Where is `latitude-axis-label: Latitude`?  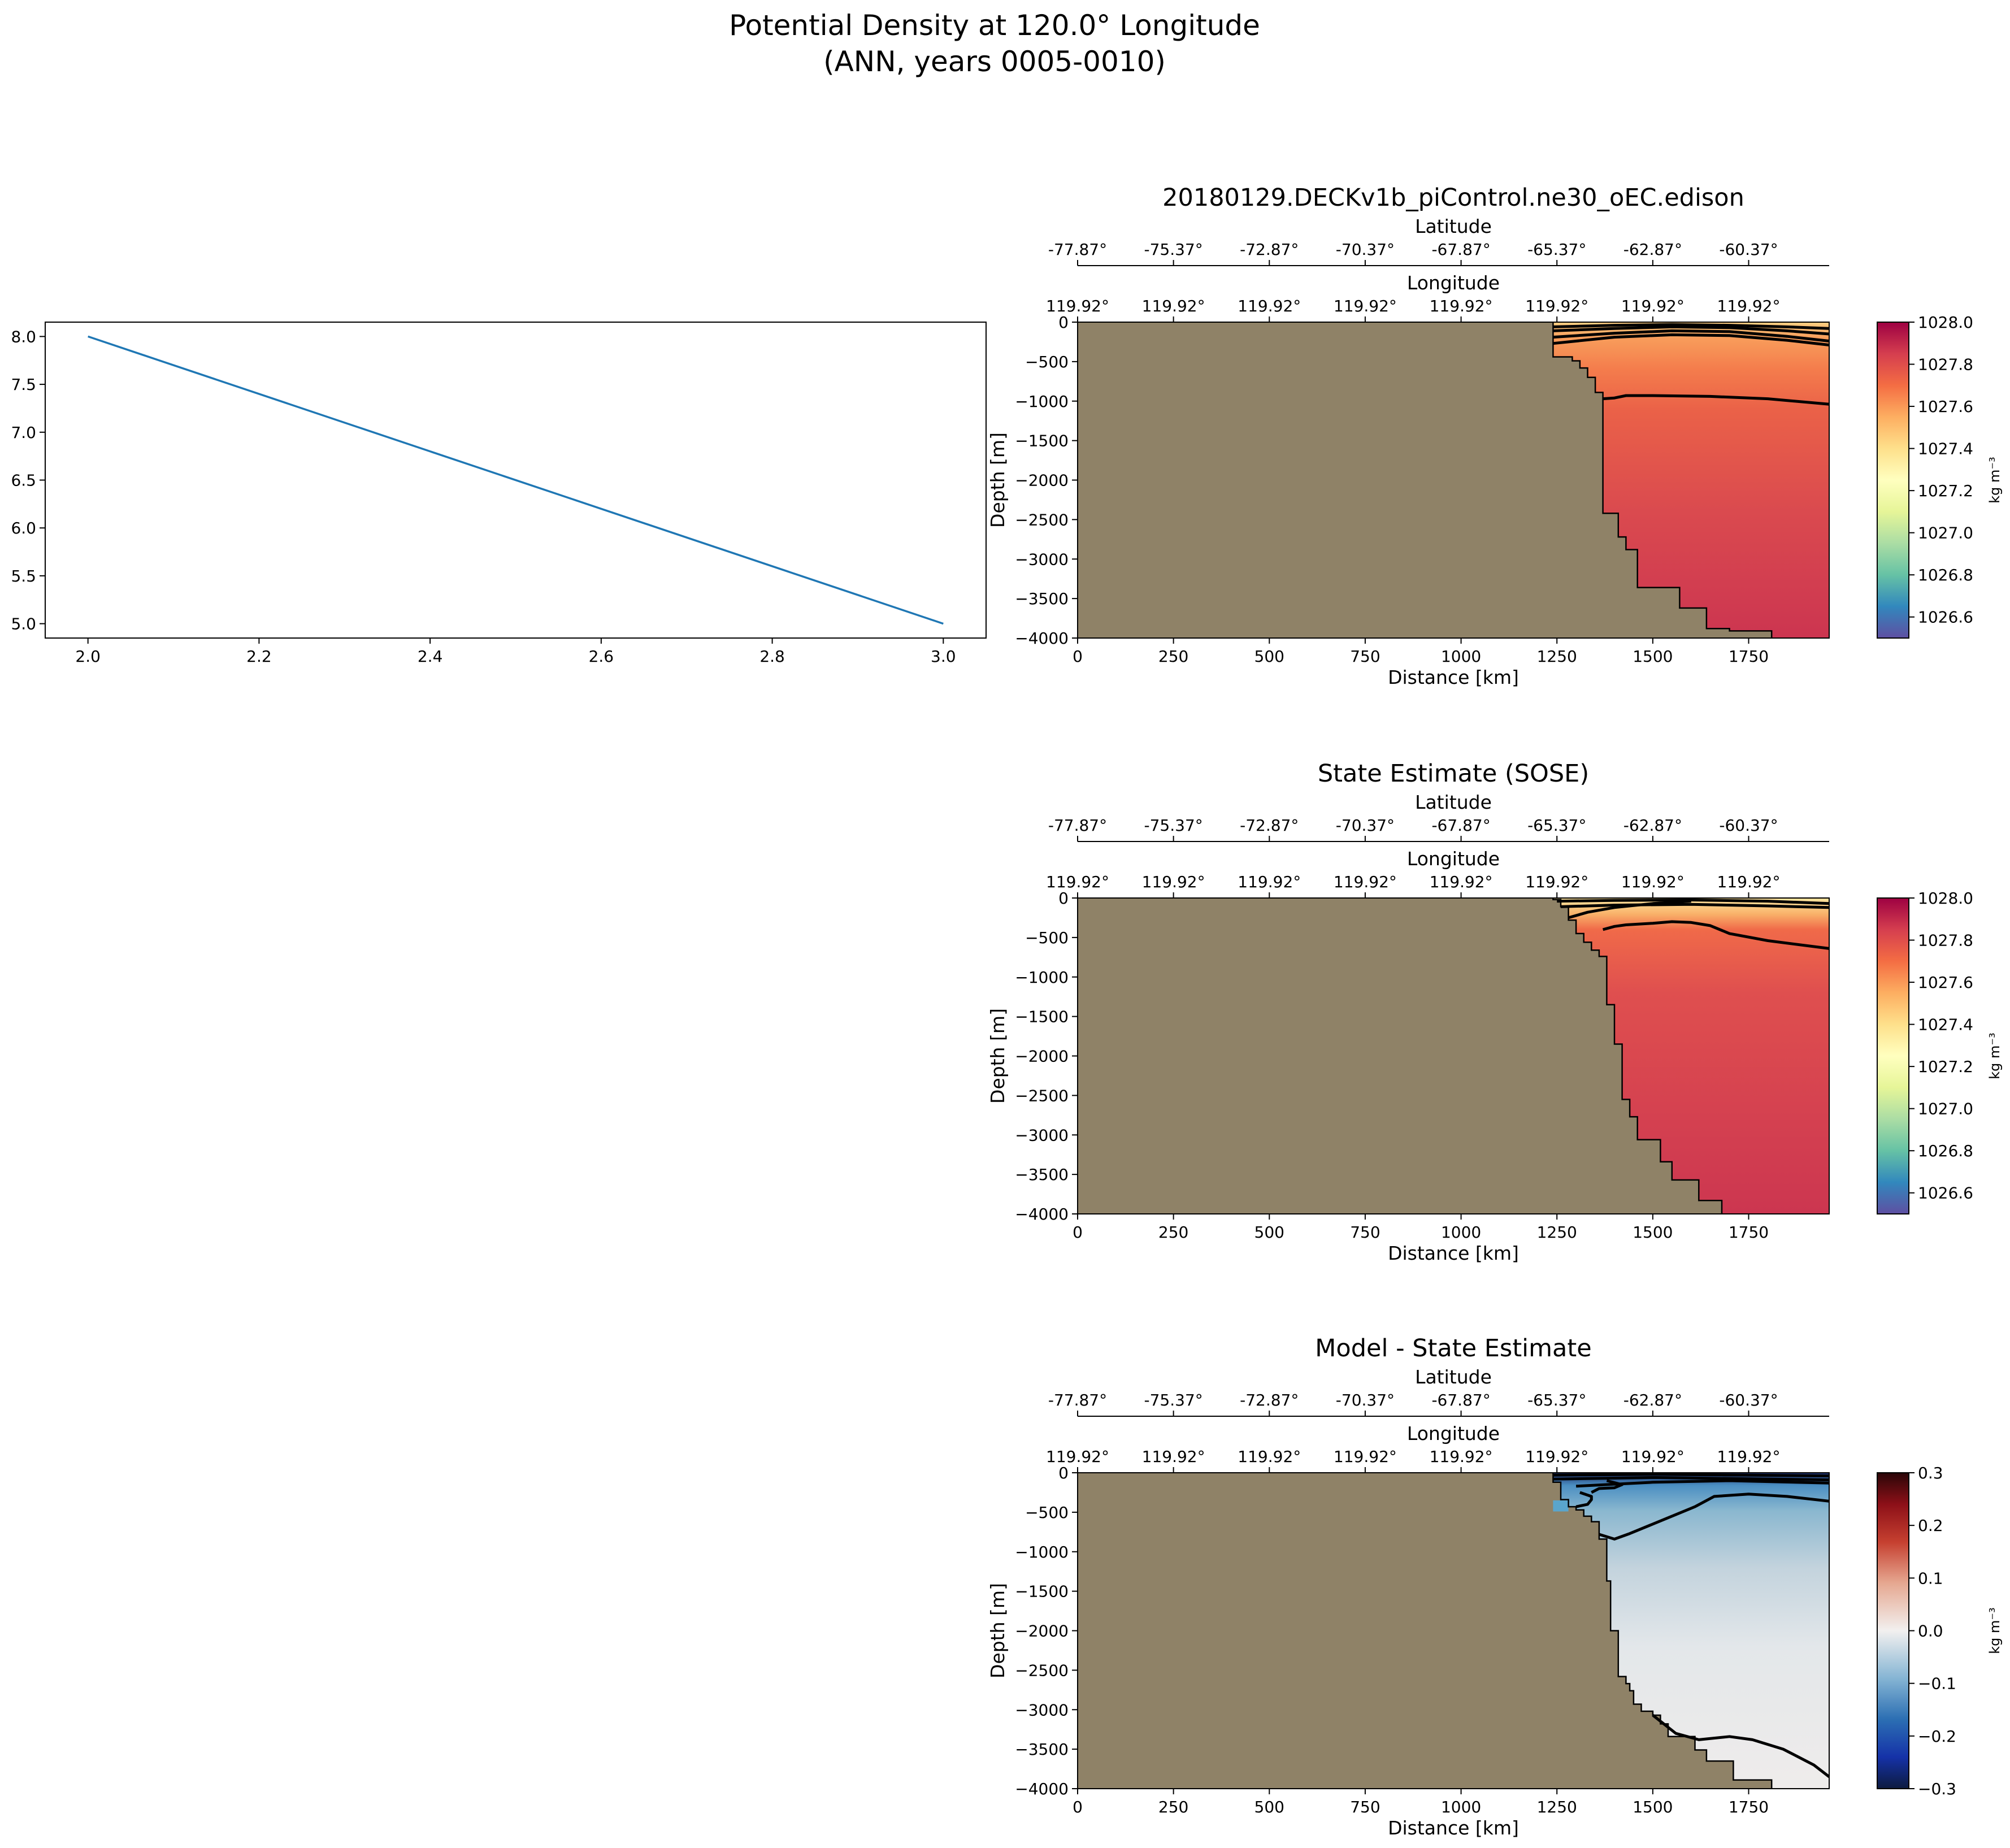 latitude-axis-label: Latitude is located at coordinates (1454, 1377).